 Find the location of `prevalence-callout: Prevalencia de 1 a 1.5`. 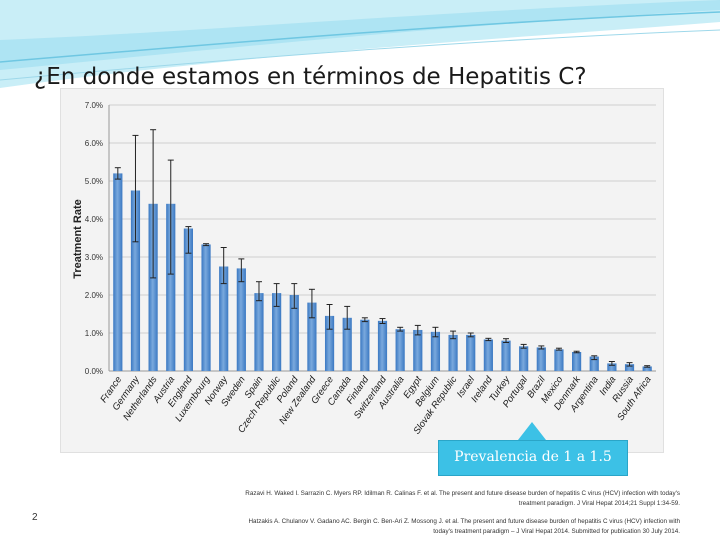

prevalence-callout: Prevalencia de 1 a 1.5 is located at coordinates (533, 458).